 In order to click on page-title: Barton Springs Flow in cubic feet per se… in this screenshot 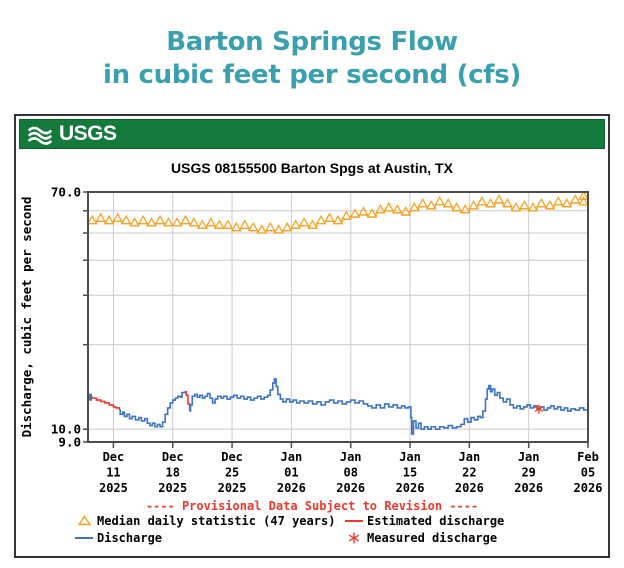, I will do `click(312, 59)`.